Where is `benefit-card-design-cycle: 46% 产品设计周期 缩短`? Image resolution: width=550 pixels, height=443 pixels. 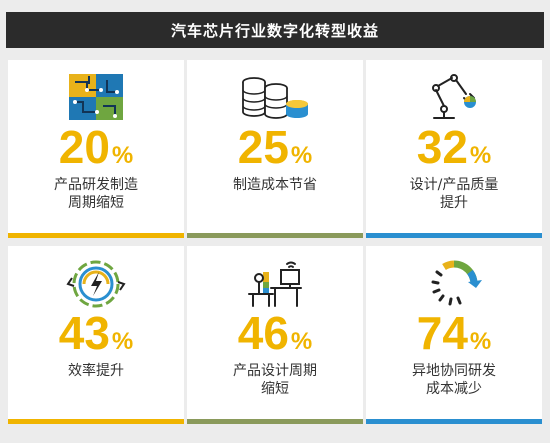
benefit-card-design-cycle: 46% 产品设计周期 缩短 is located at coordinates (275, 335).